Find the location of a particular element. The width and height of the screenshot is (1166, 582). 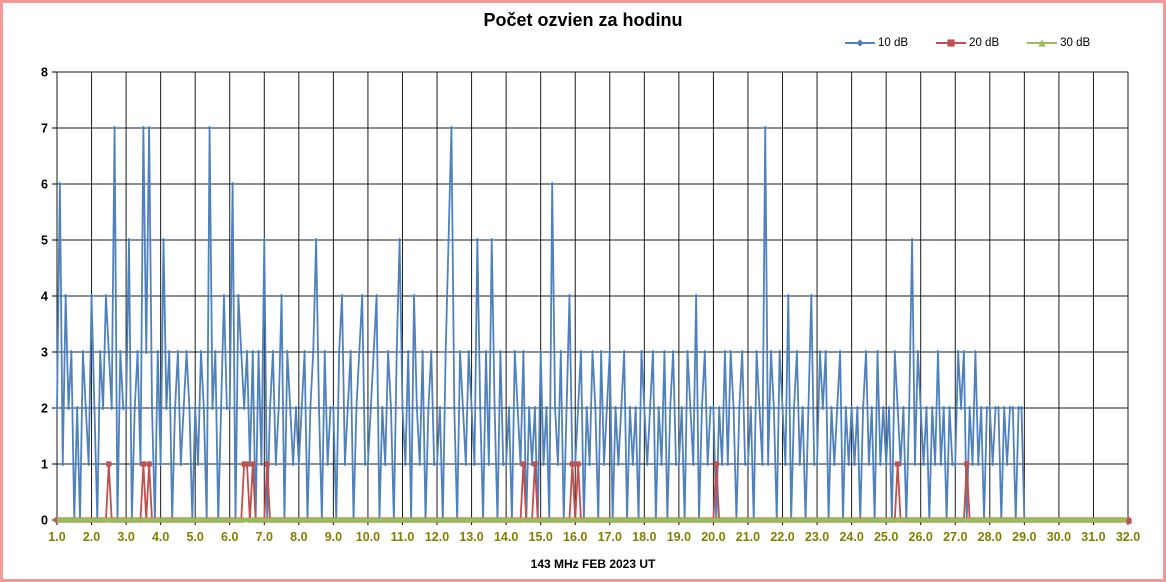

x-tick-label: 21.0 is located at coordinates (748, 537).